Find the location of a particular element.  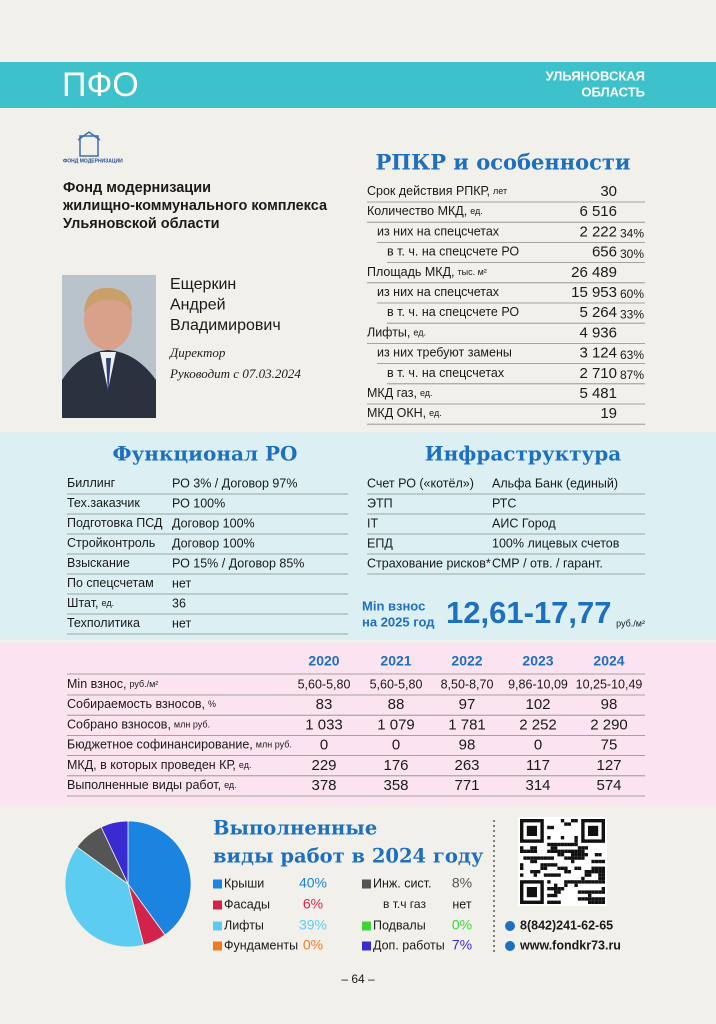

rpkr-label: МКД газ, ед. is located at coordinates (400, 393).